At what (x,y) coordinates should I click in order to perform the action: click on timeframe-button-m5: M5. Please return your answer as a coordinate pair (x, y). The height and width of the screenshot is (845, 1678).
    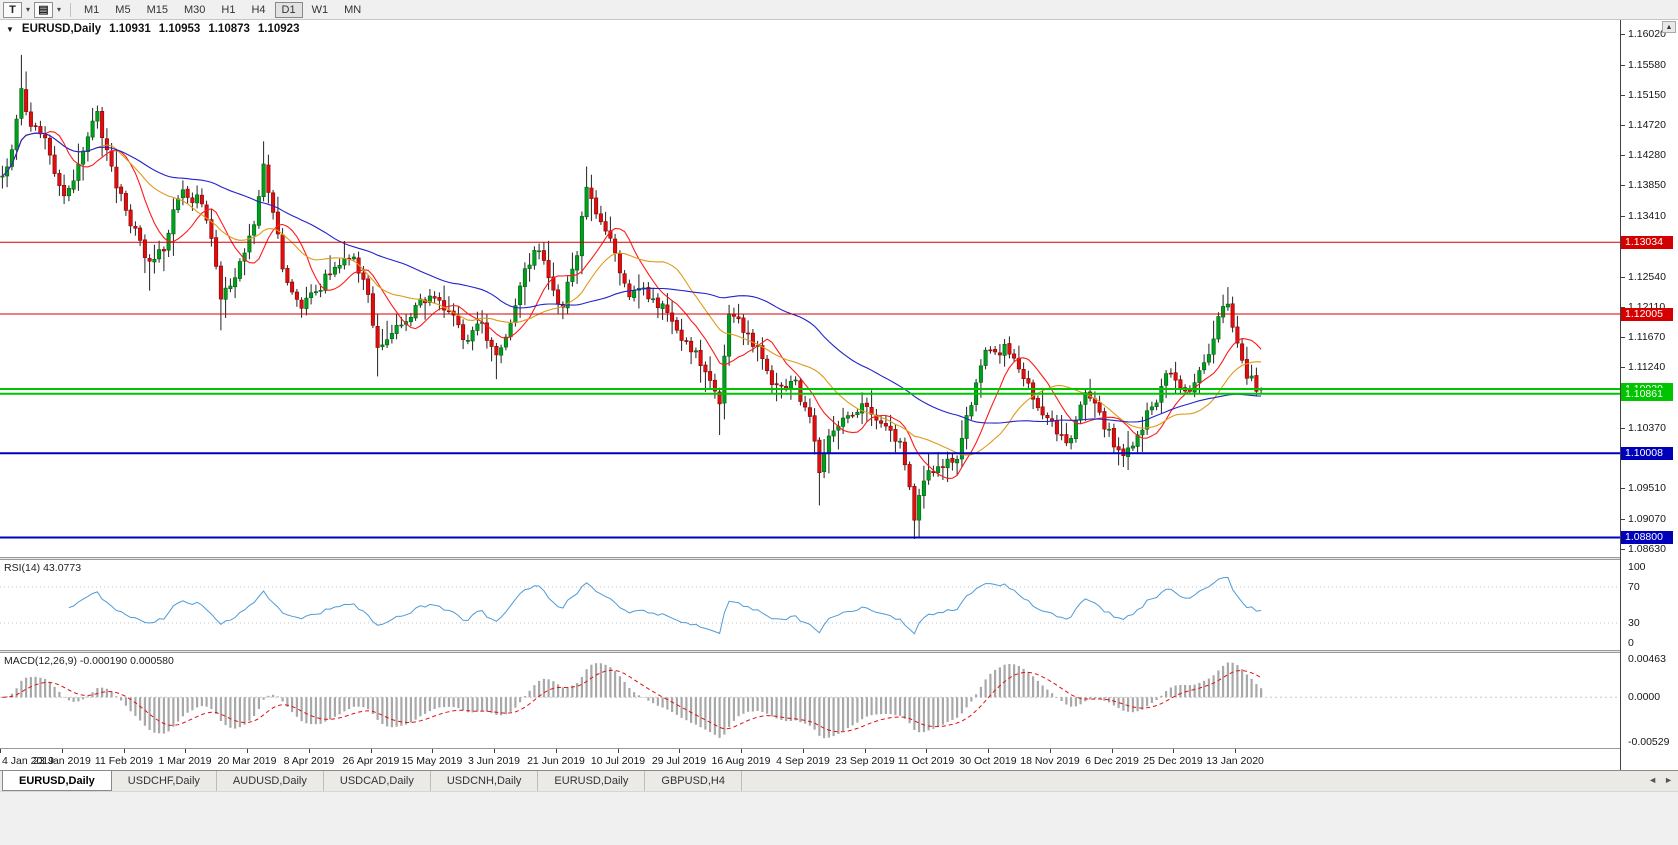
    Looking at the image, I should click on (122, 10).